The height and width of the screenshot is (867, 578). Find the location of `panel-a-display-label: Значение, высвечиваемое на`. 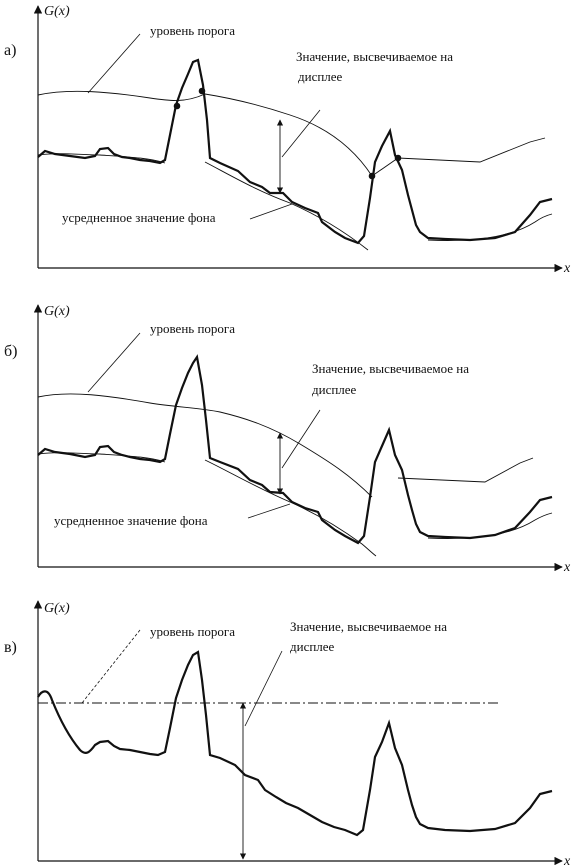

panel-a-display-label: Значение, высвечиваемое на is located at coordinates (374, 56).